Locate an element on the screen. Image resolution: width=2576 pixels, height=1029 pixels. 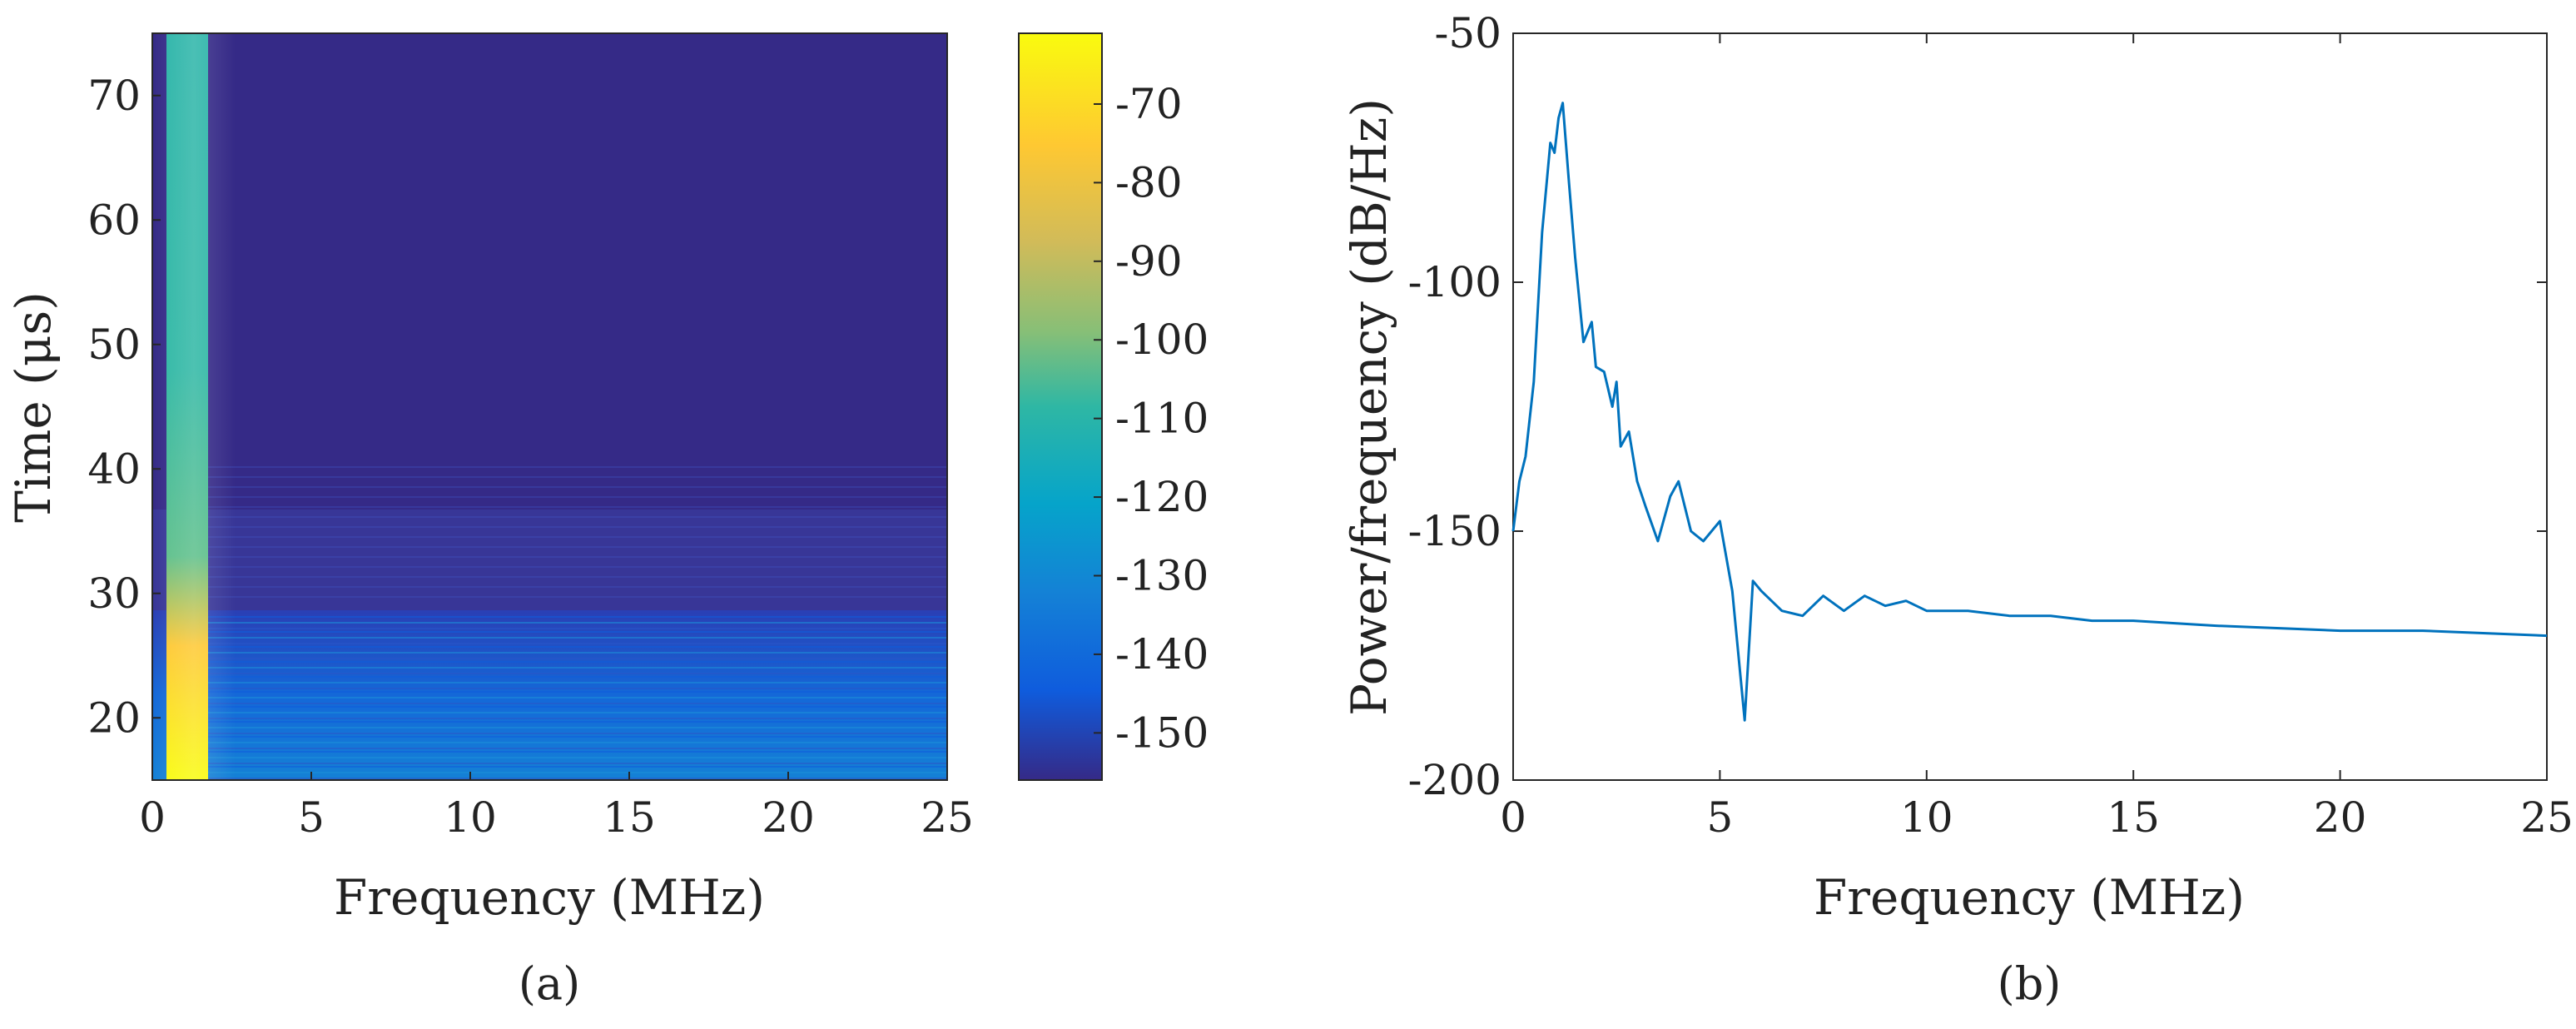
psd-x-tick-label: 25 is located at coordinates (2547, 817).